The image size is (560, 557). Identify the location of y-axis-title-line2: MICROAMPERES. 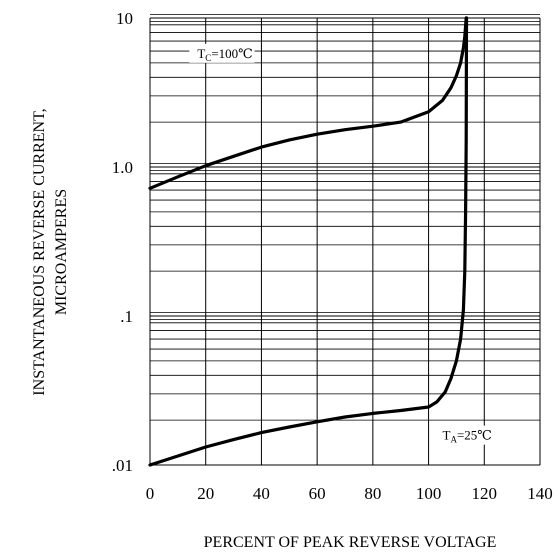
(61, 252).